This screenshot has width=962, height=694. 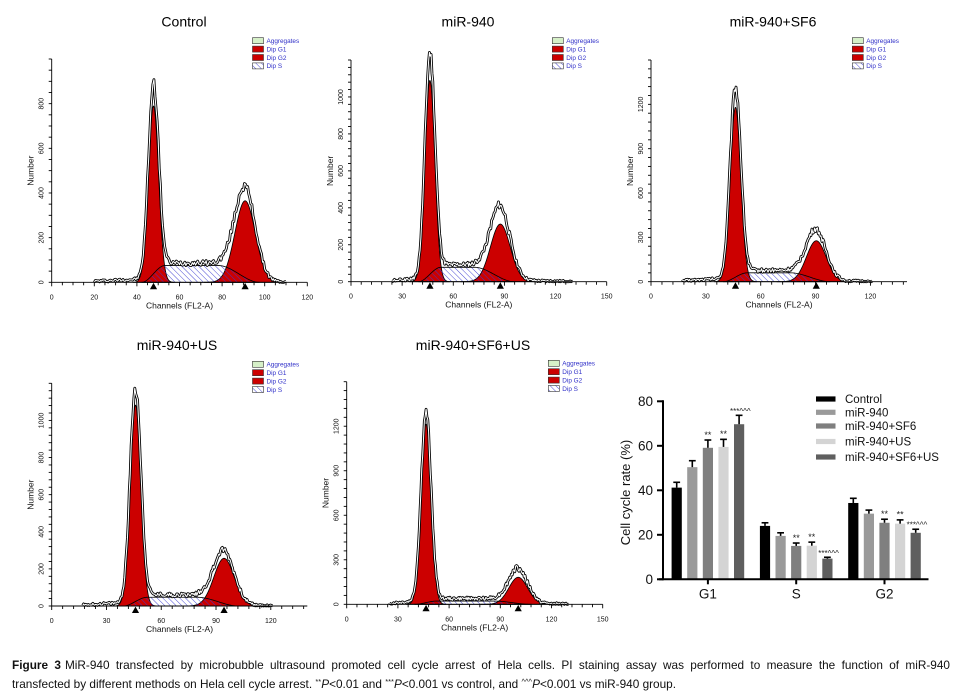 What do you see at coordinates (853, 541) in the screenshot?
I see `bar-control-g2` at bounding box center [853, 541].